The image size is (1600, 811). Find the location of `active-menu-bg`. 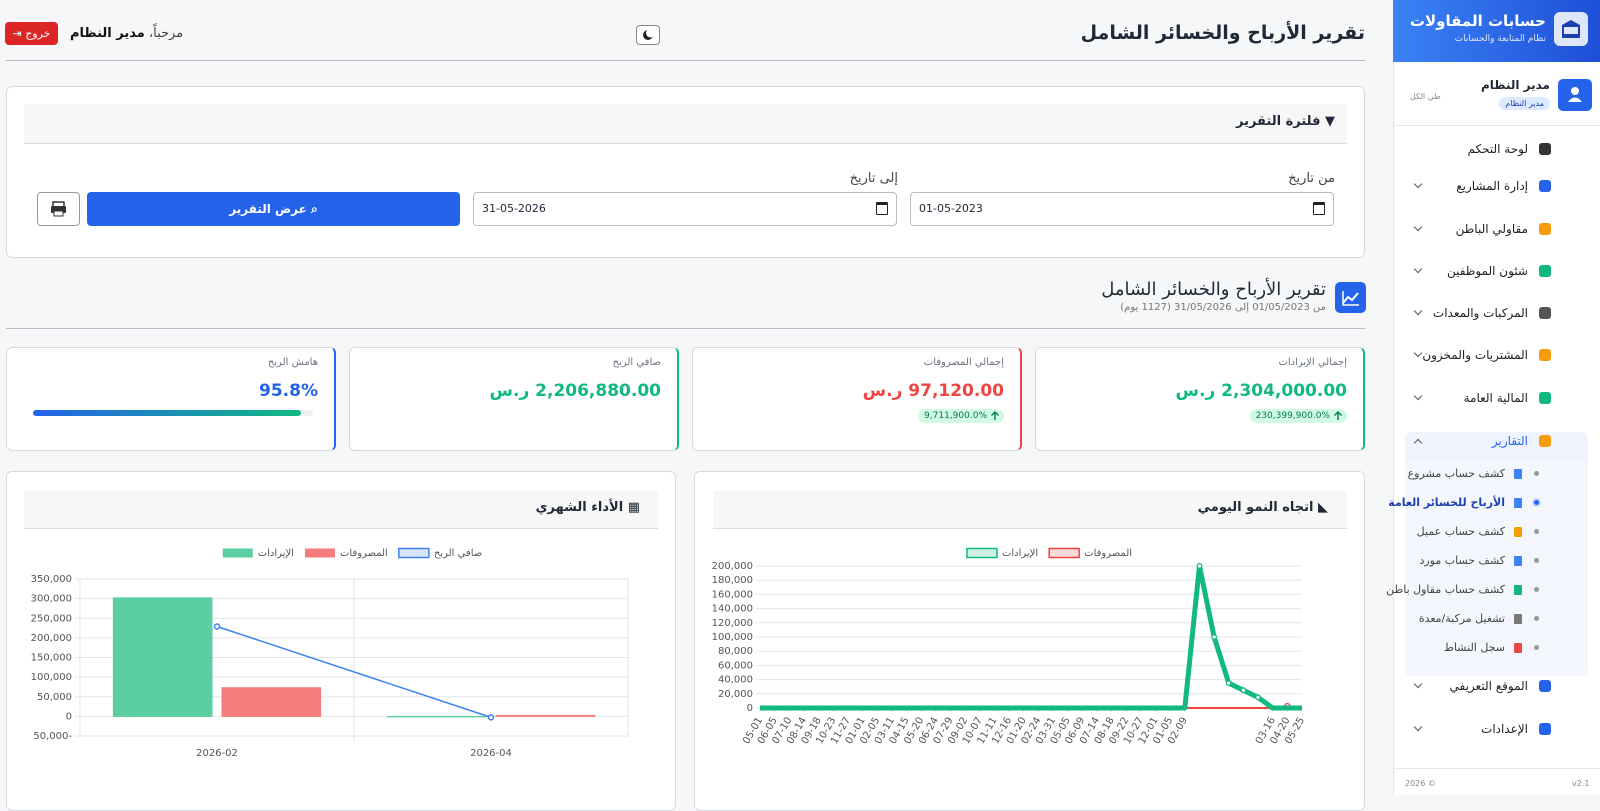

active-menu-bg is located at coordinates (1496, 449).